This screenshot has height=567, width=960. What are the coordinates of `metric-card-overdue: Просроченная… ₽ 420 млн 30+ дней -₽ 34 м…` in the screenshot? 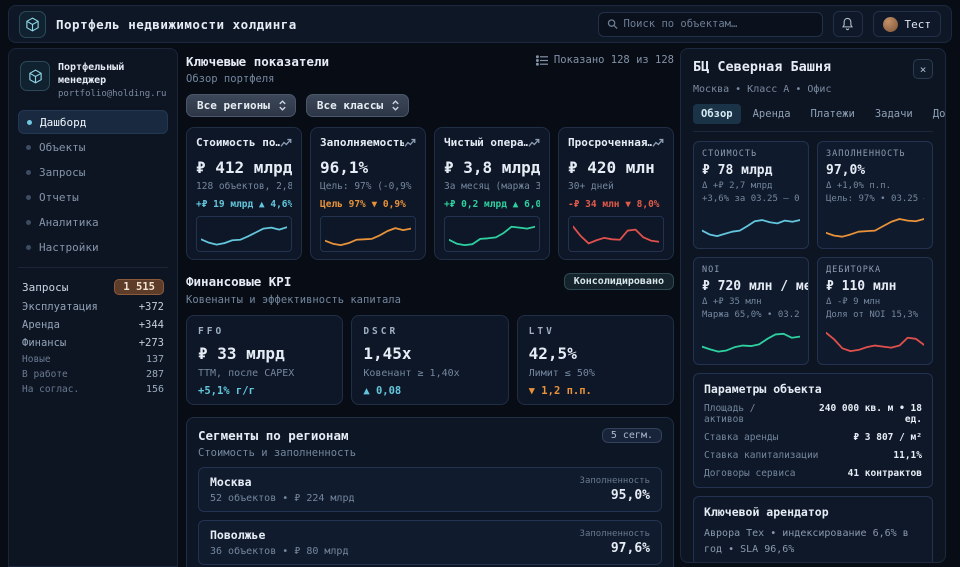 It's located at (616, 193).